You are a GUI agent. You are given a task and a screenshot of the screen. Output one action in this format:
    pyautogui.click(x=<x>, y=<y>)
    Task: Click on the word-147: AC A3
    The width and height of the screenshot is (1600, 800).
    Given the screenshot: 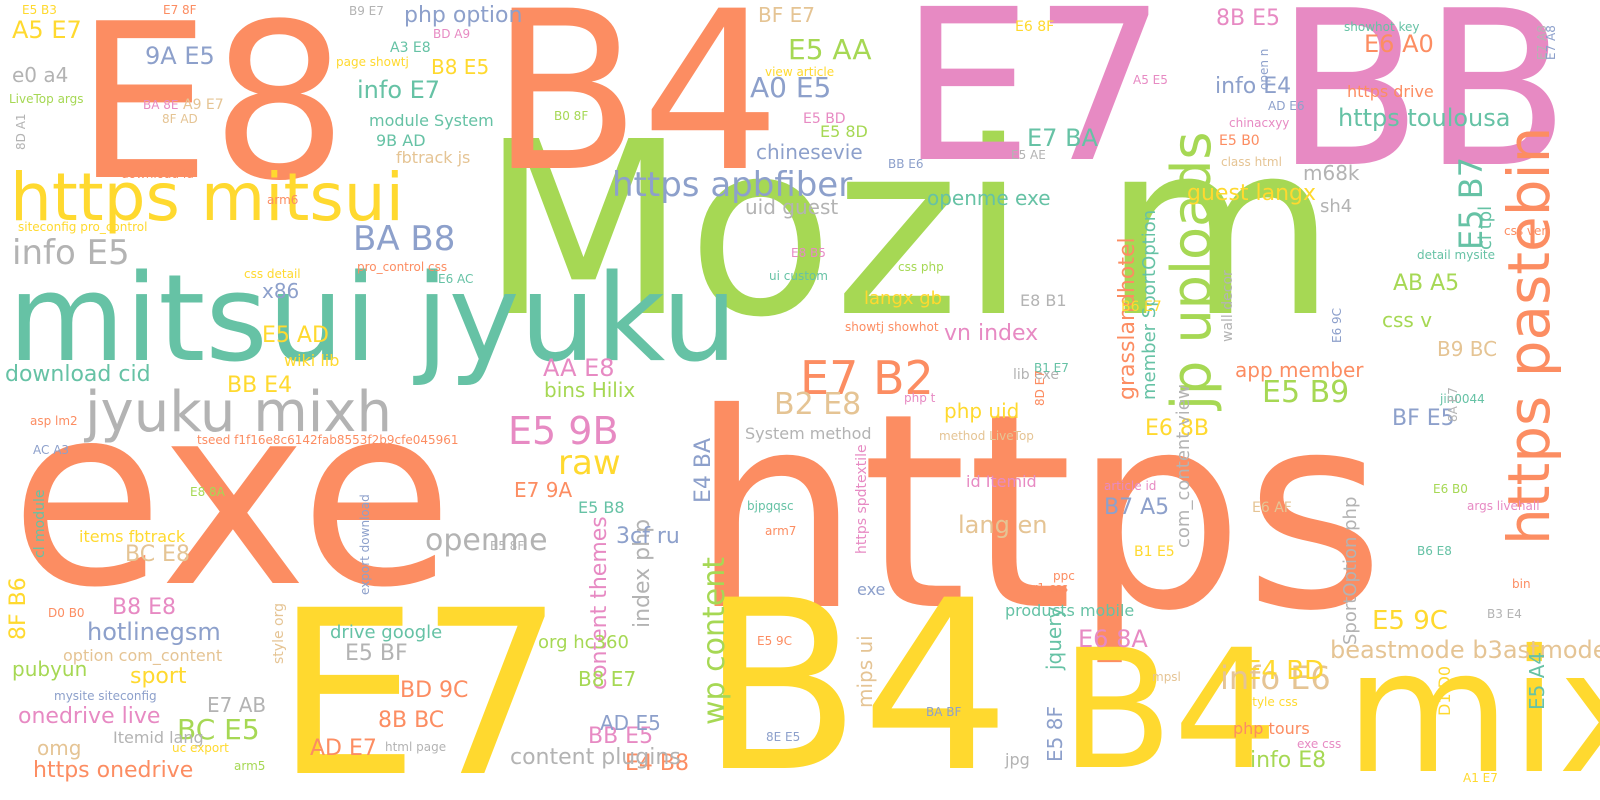 What is the action you would take?
    pyautogui.click(x=51, y=450)
    